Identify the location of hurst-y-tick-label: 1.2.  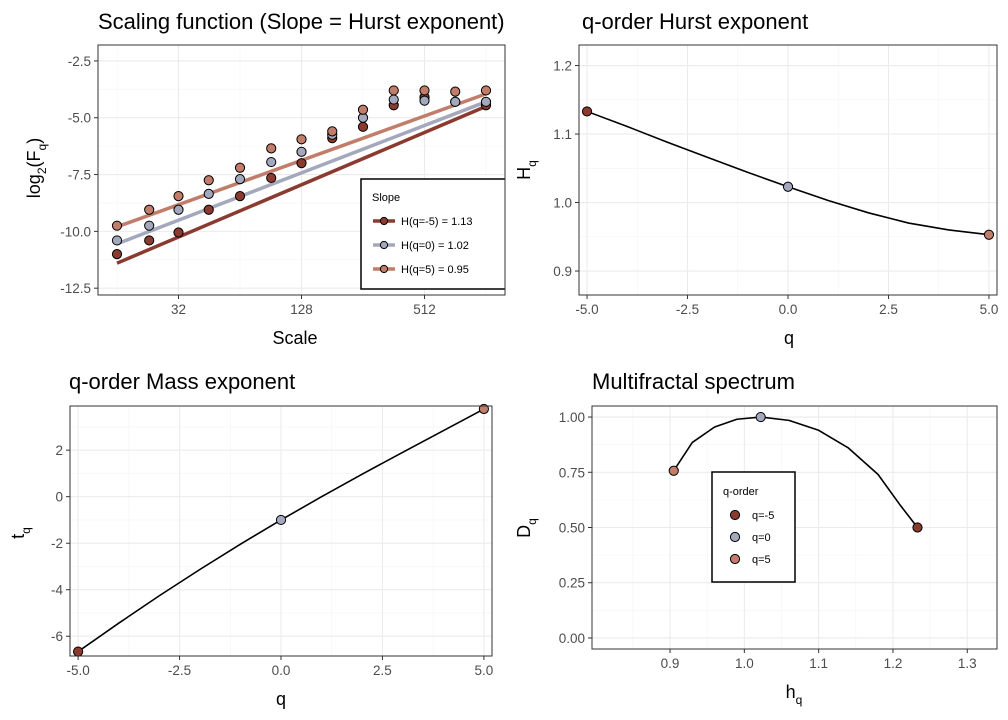
(562, 66).